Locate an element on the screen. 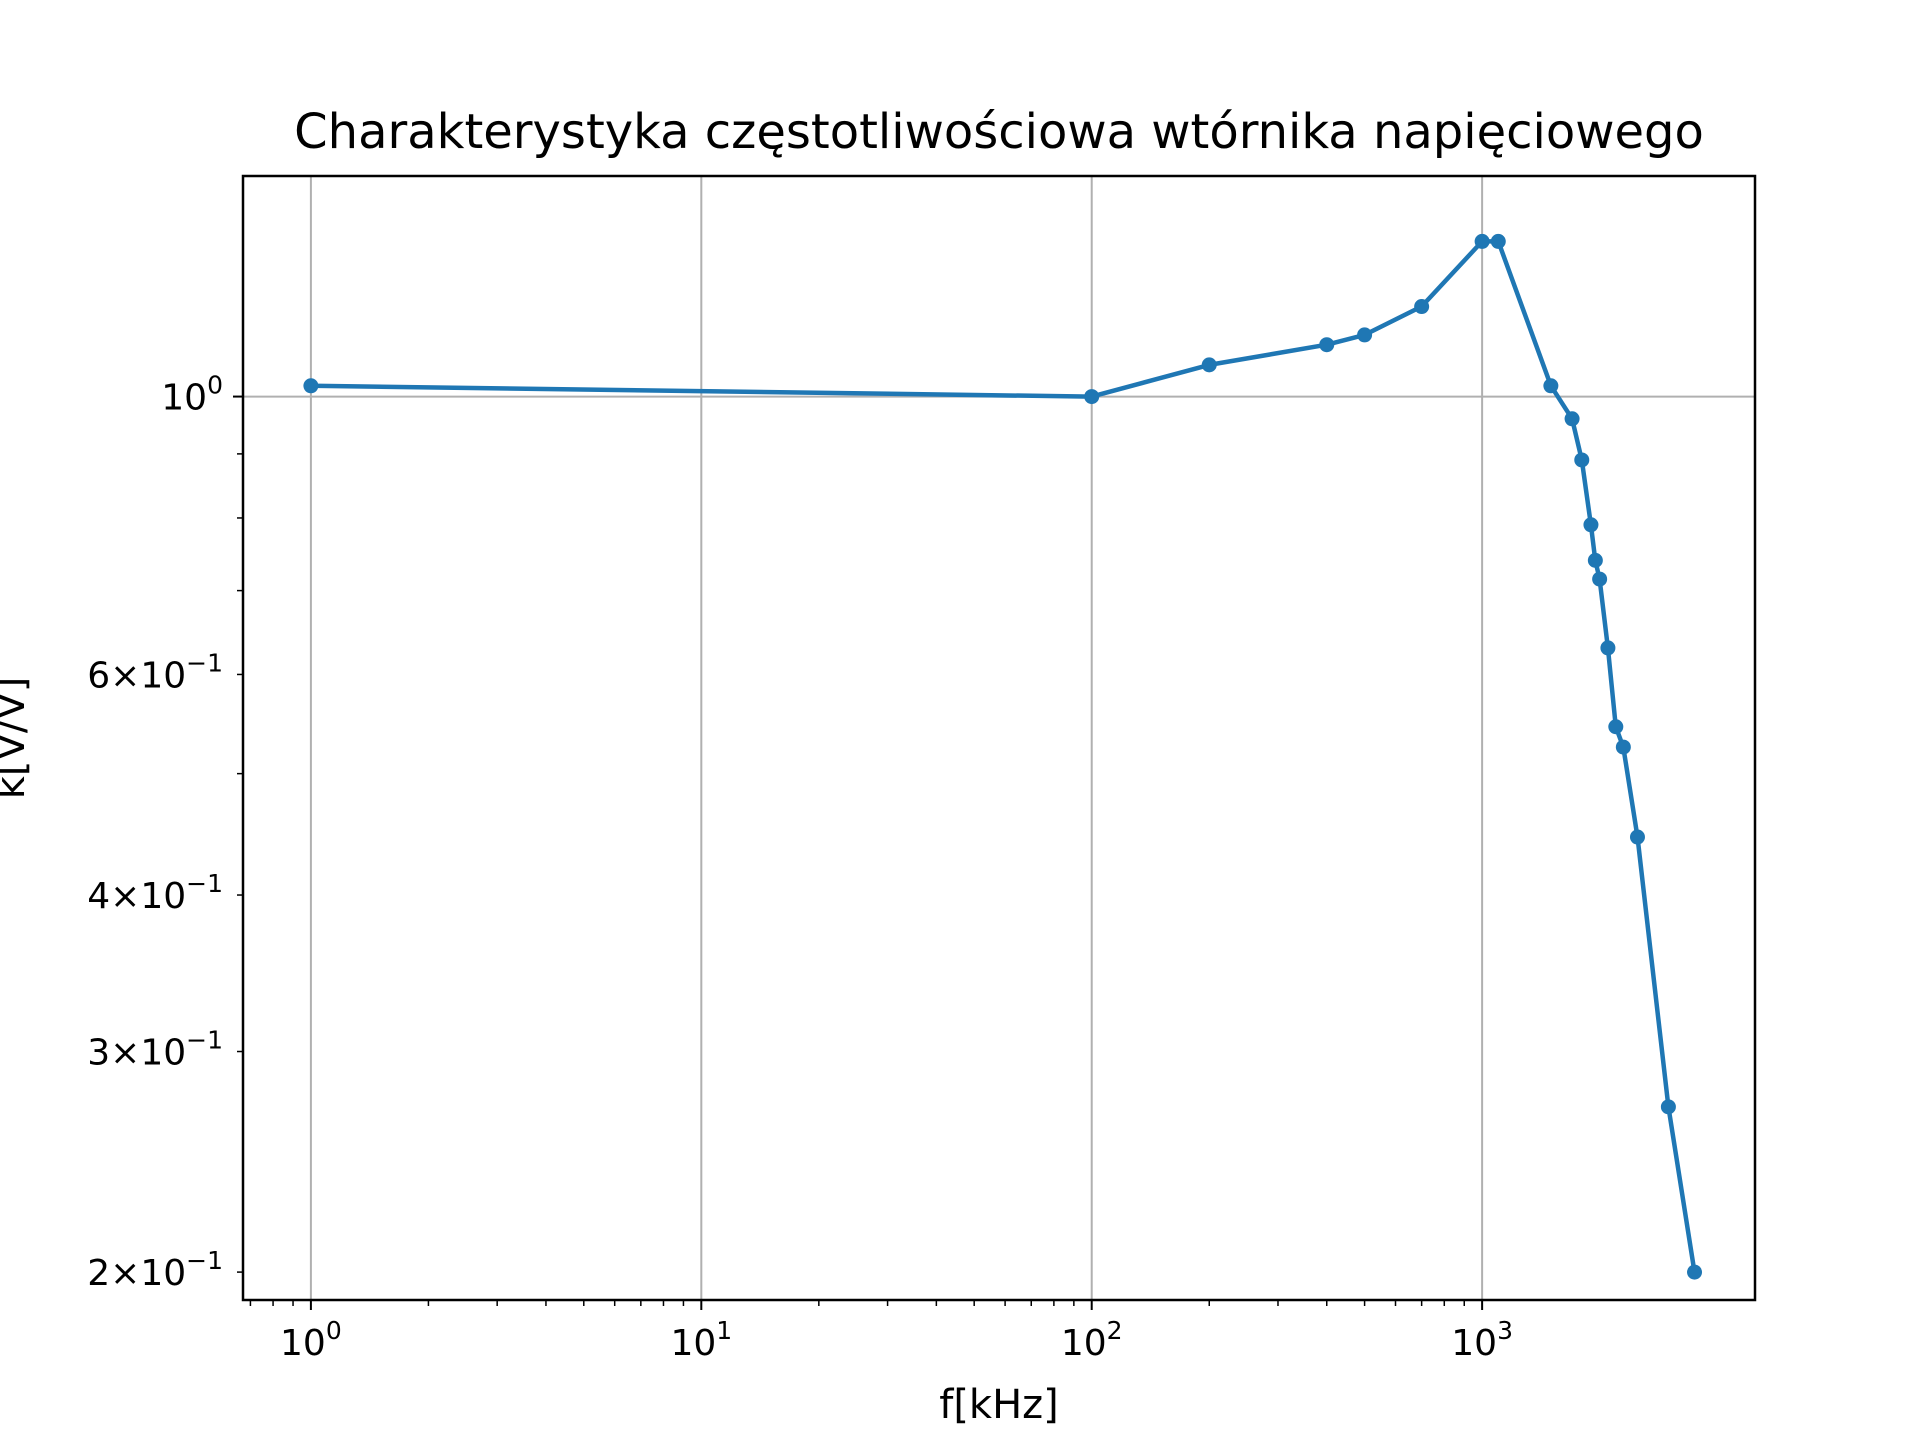 The height and width of the screenshot is (1440, 1920). x-tick-label: 10³ is located at coordinates (1482, 1340).